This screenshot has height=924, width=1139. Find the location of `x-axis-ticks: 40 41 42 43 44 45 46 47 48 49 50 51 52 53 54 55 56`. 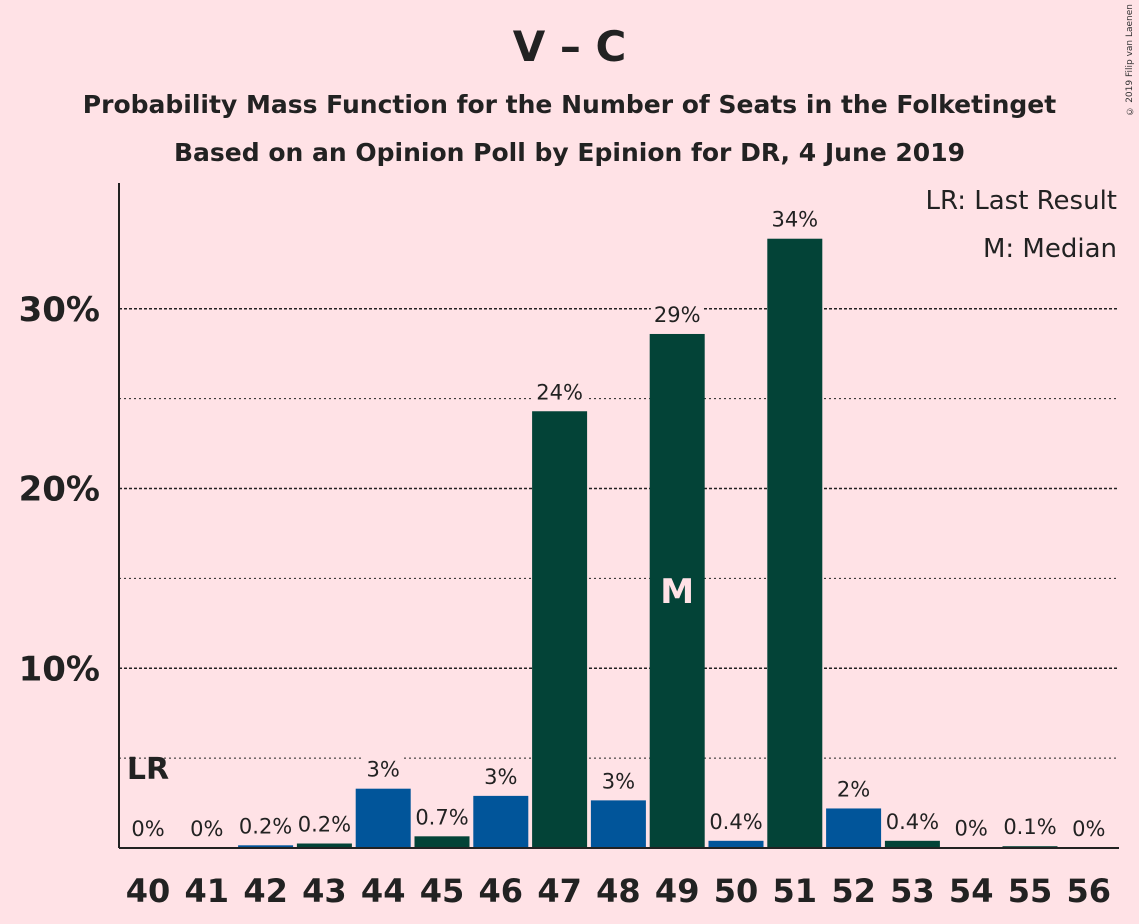

x-axis-ticks: 40 41 42 43 44 45 46 47 48 49 50 51 52 53 54 55 56 is located at coordinates (618, 891).